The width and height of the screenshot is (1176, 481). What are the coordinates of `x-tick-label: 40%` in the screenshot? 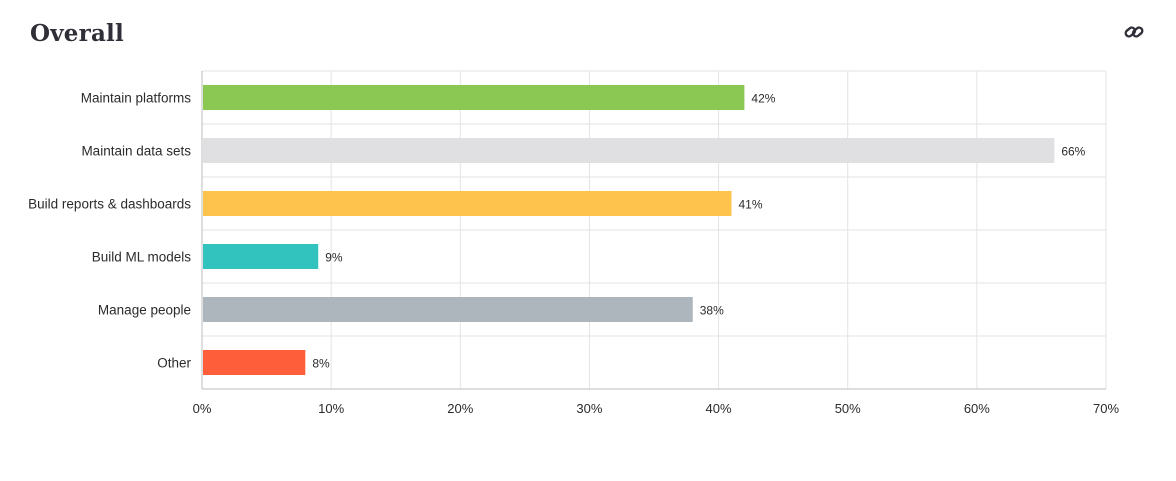 It's located at (719, 408).